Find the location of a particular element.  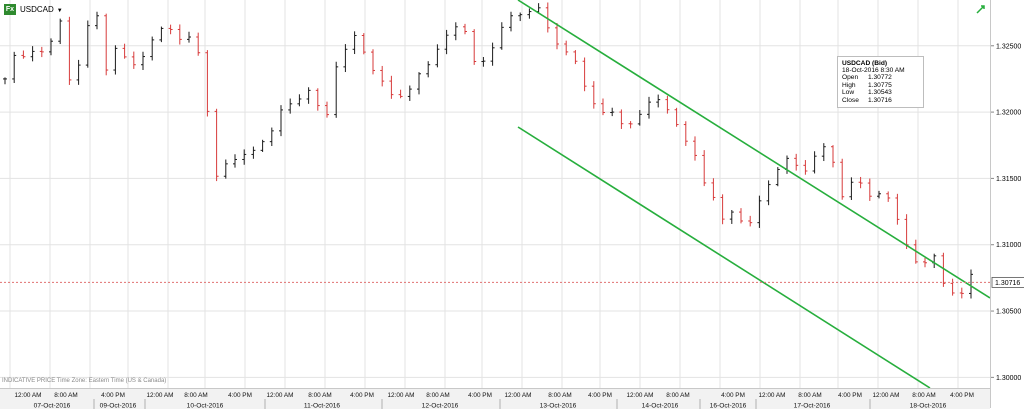

date-tick-label: 12-Oct-2016 is located at coordinates (440, 406).